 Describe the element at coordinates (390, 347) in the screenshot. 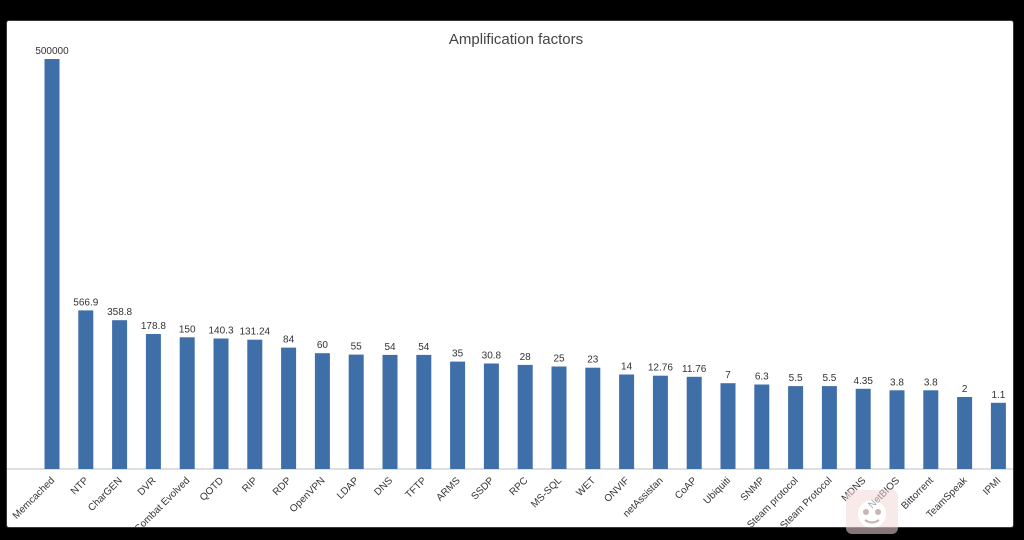

I see `value-label-10: 54` at that location.